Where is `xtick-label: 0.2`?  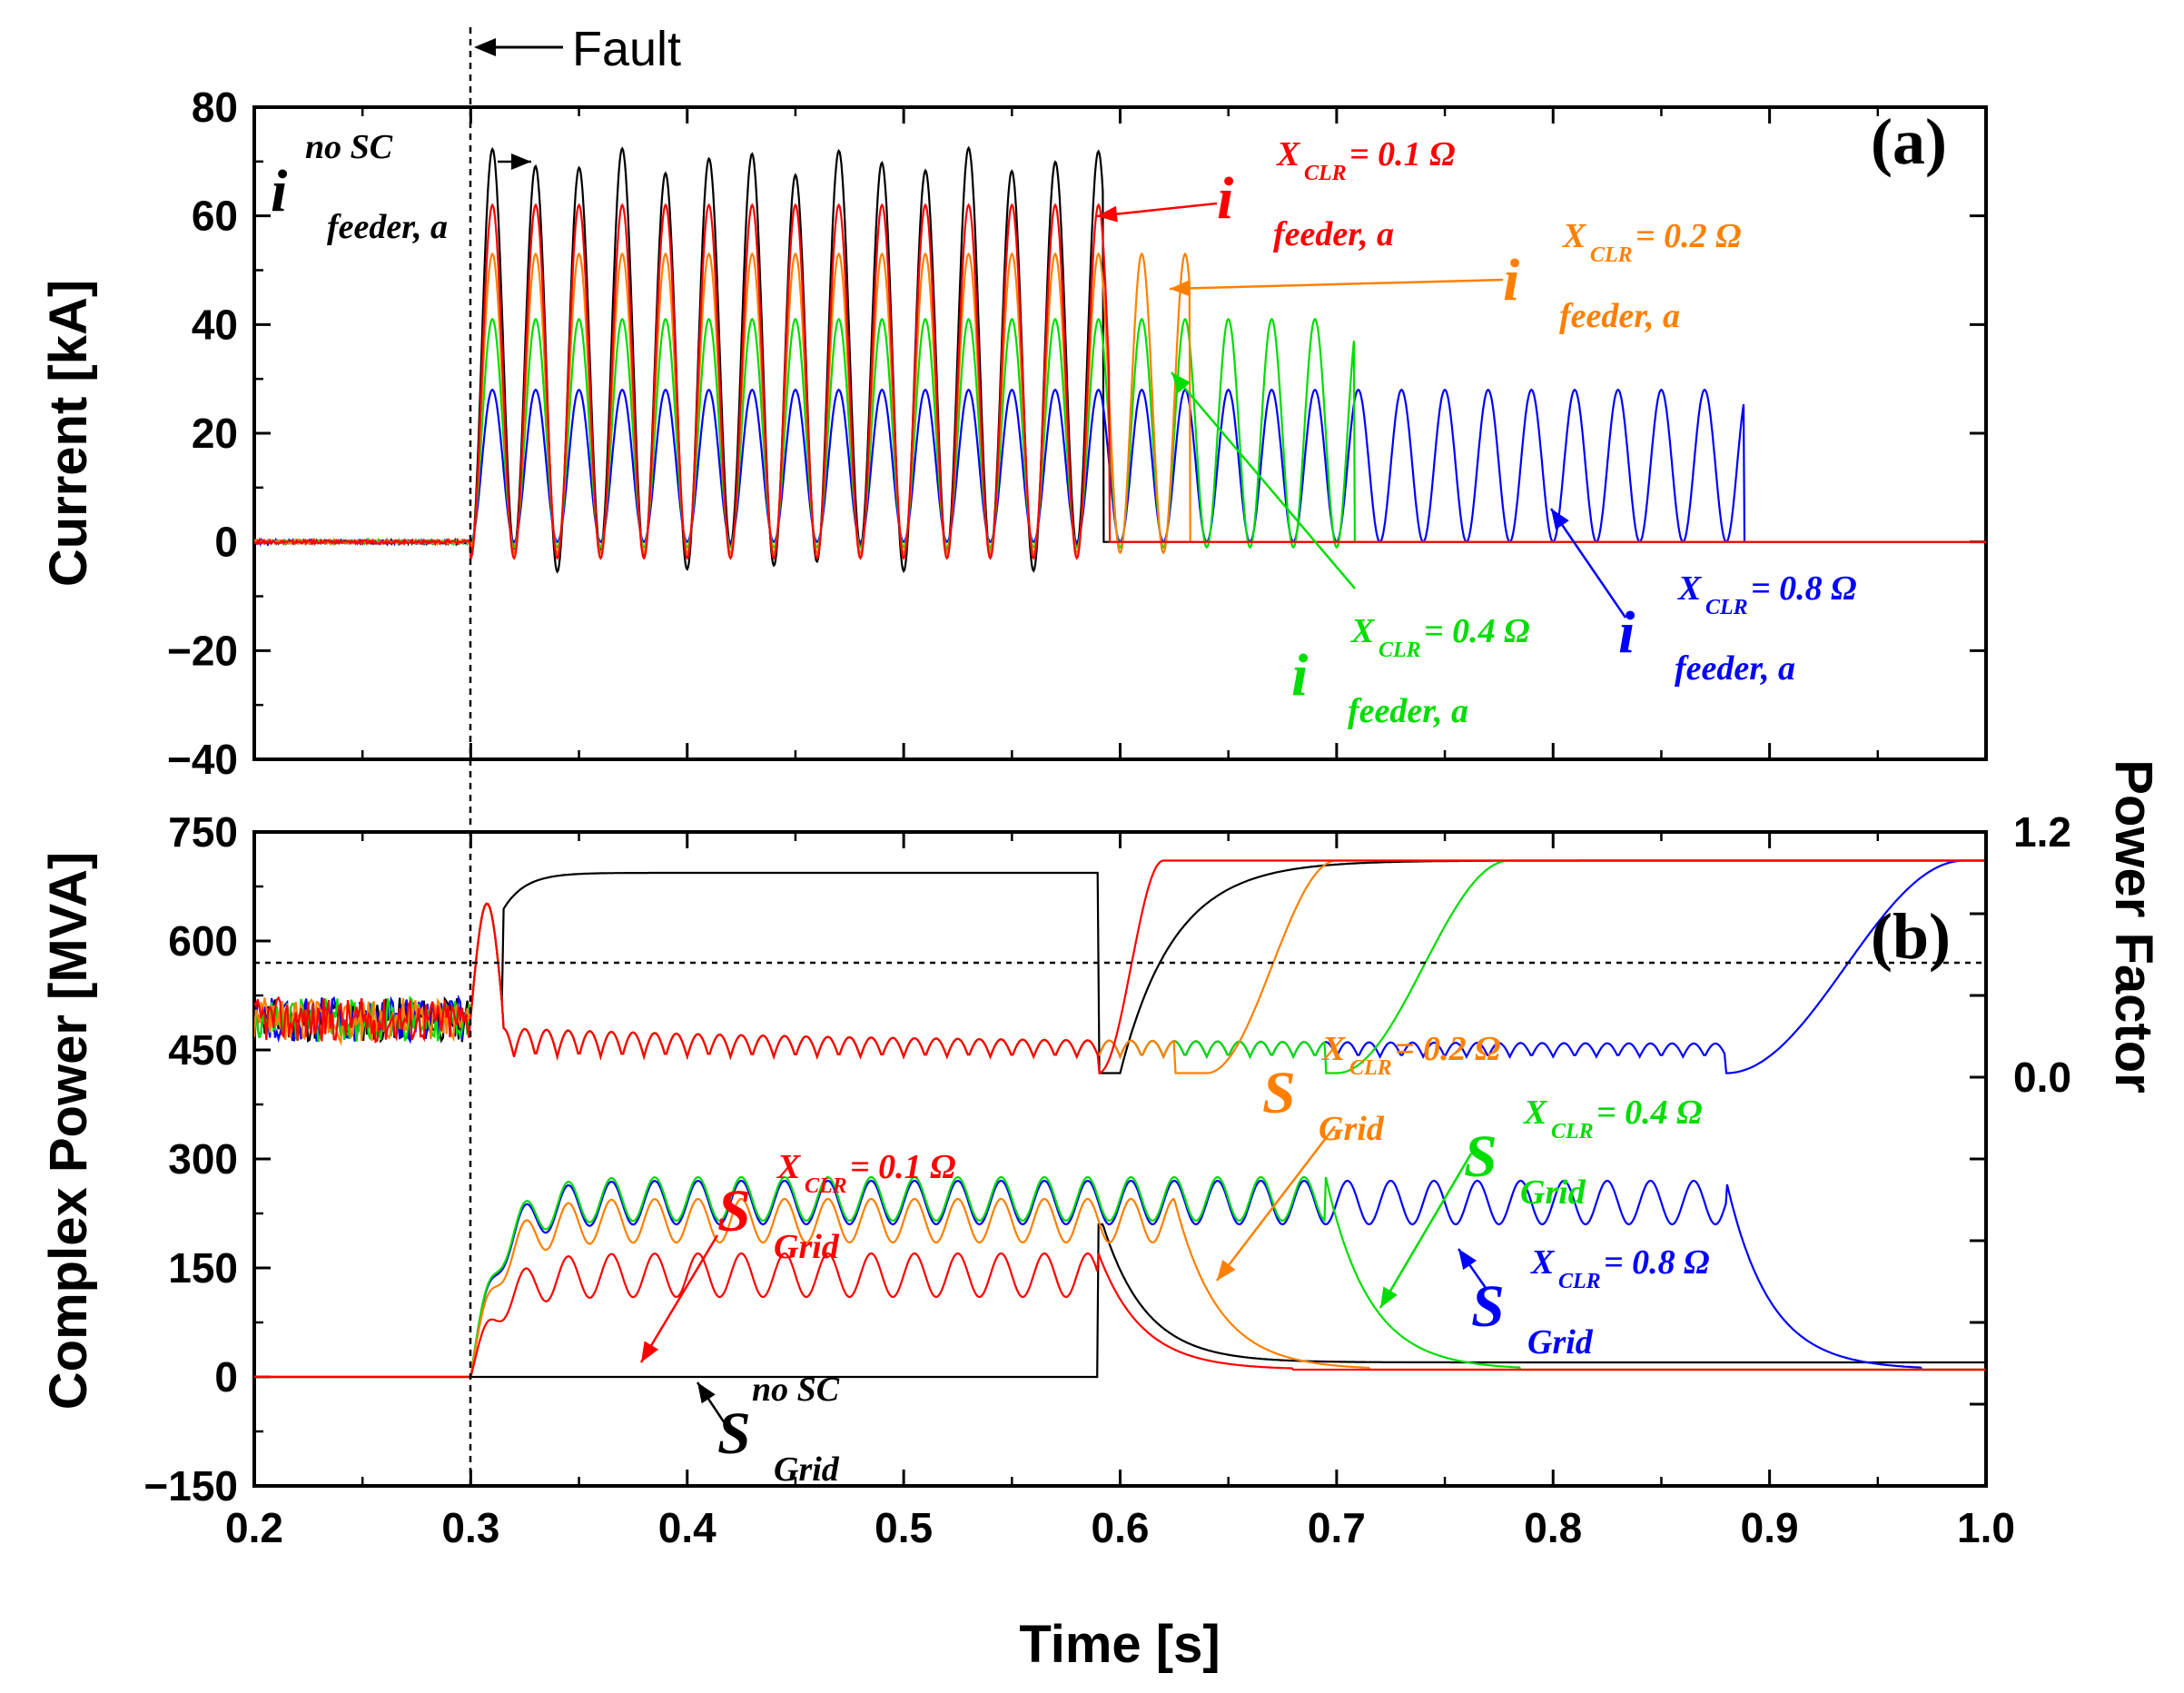
xtick-label: 0.2 is located at coordinates (254, 1527).